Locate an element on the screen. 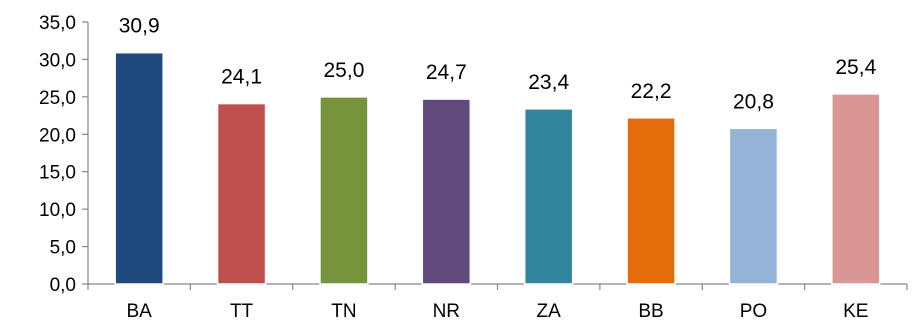 This screenshot has width=912, height=325. data-label-ba: 30,9 is located at coordinates (139, 26).